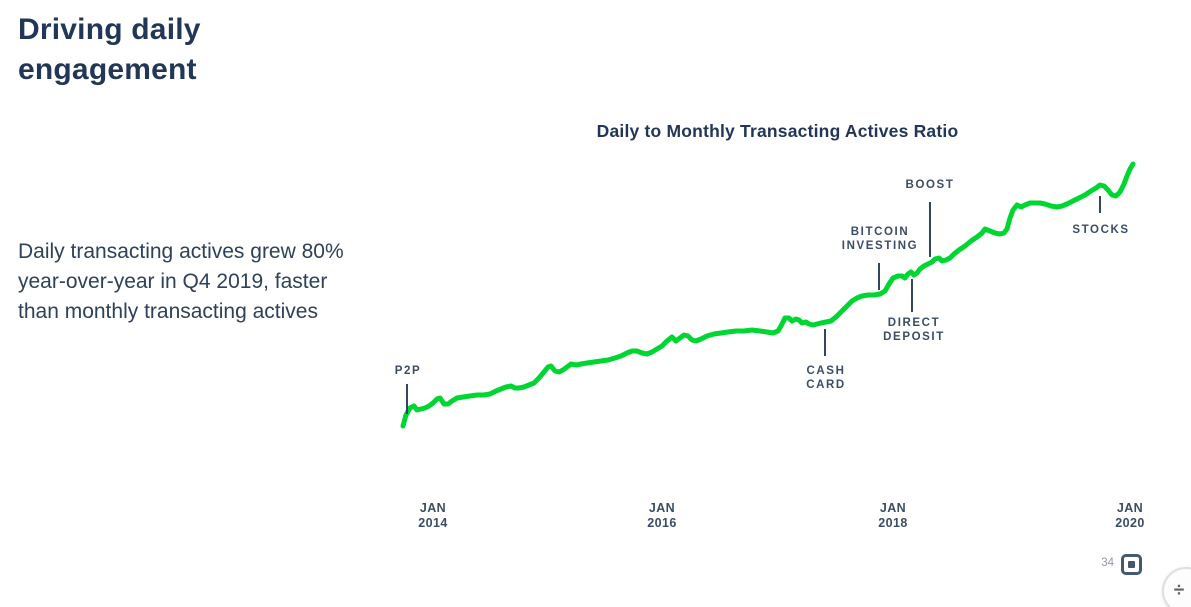  I want to click on annotation-direct-deposit-line1: DIRECT, so click(914, 323).